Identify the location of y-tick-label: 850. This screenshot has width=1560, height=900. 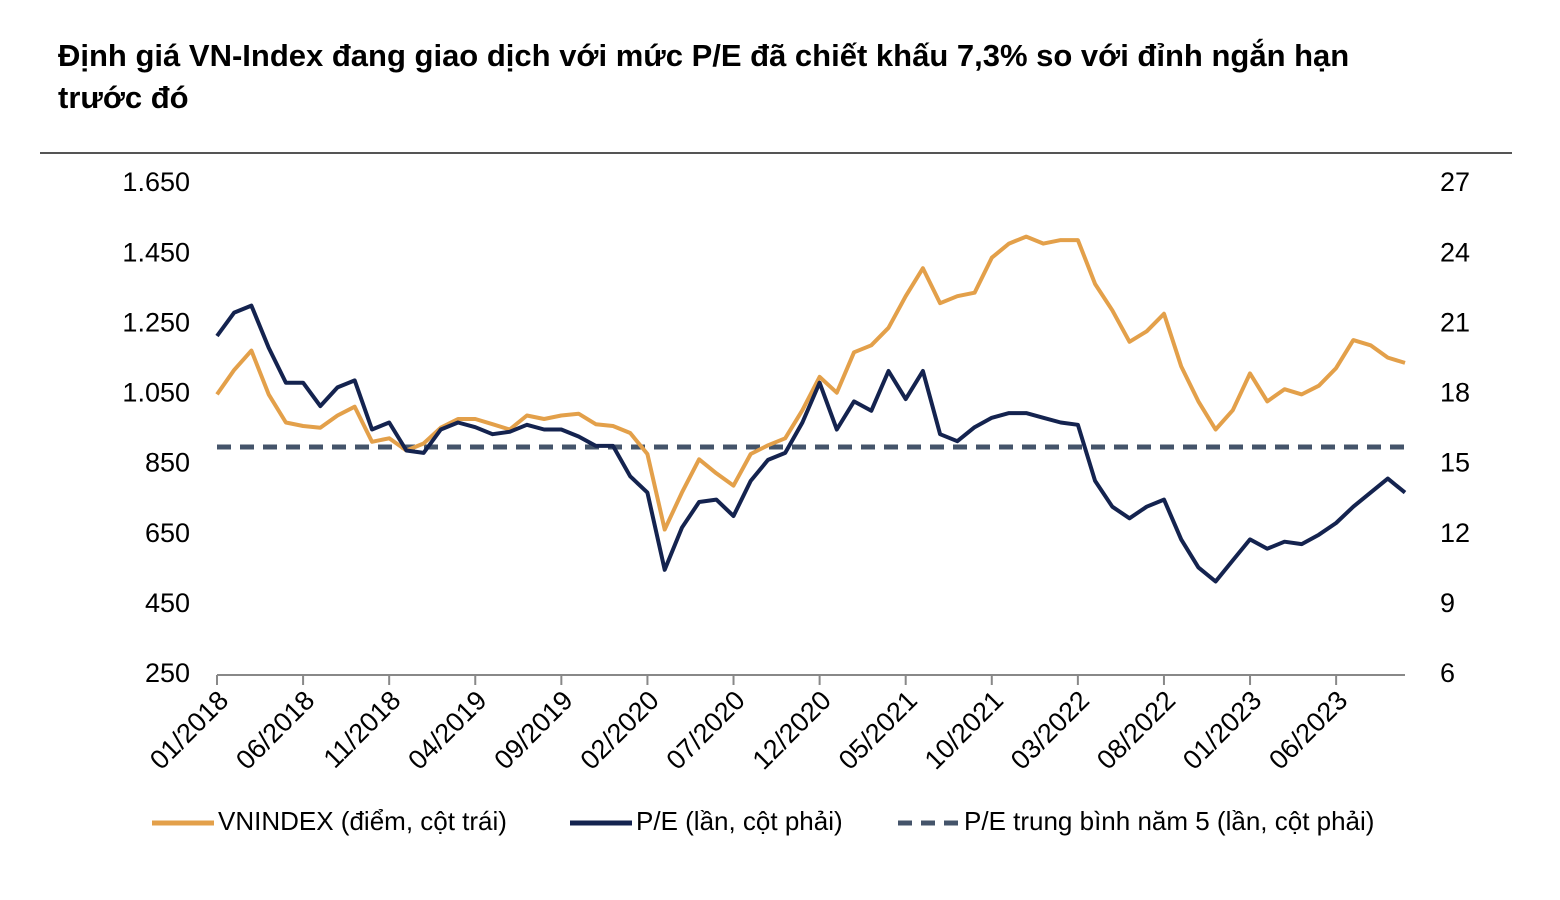
(167, 463).